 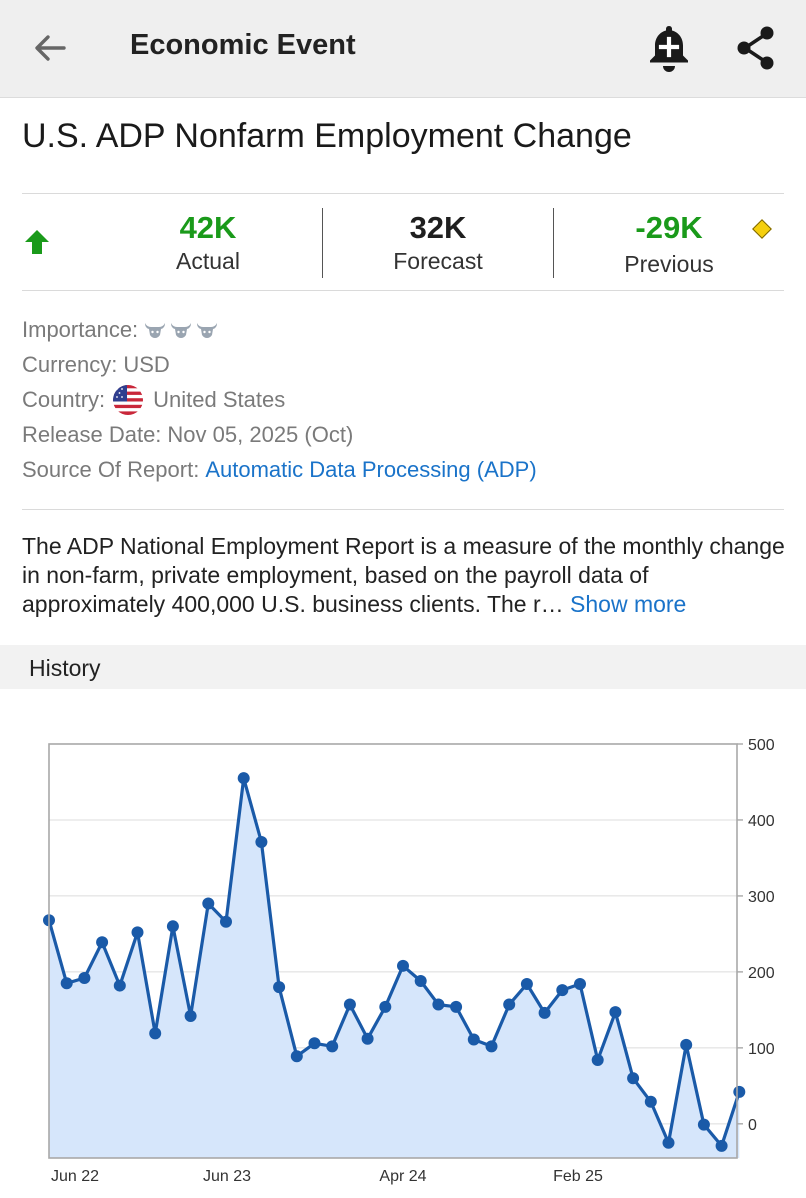 I want to click on chart-x-tick-label: Feb 25, so click(x=578, y=1176).